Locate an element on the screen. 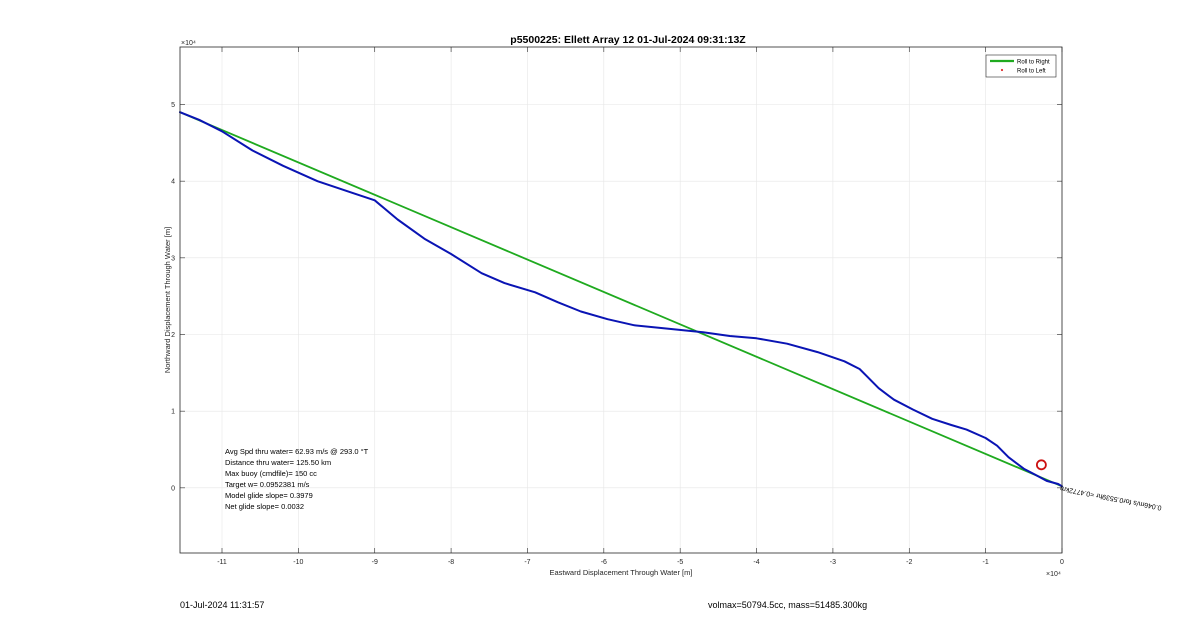 The image size is (1200, 622). x-tick-label: -2 is located at coordinates (909, 562).